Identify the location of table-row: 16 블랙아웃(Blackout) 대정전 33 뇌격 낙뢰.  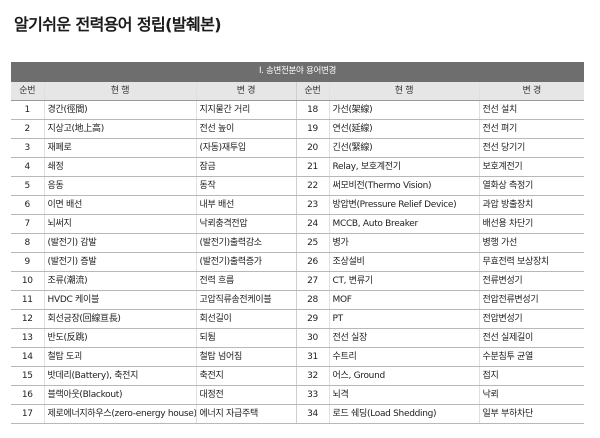
(298, 395).